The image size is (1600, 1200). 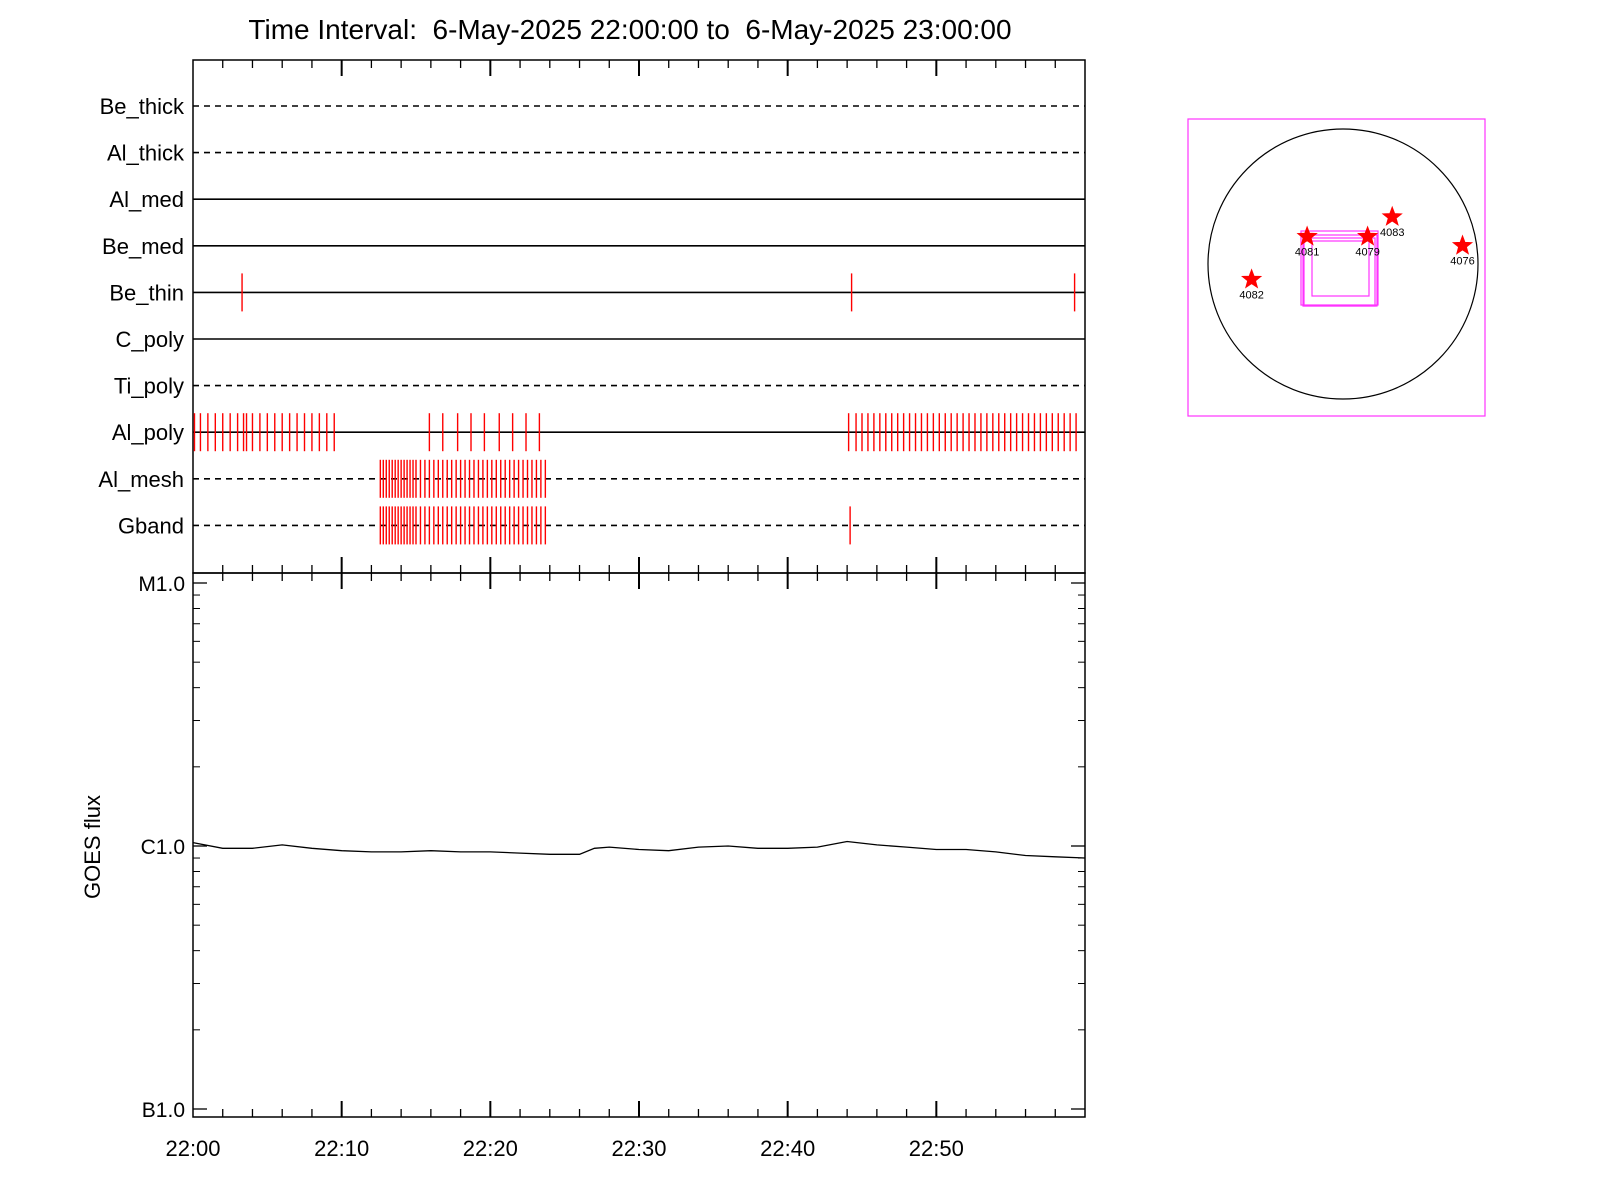 What do you see at coordinates (146, 199) in the screenshot?
I see `timeline-row-label: Al_med` at bounding box center [146, 199].